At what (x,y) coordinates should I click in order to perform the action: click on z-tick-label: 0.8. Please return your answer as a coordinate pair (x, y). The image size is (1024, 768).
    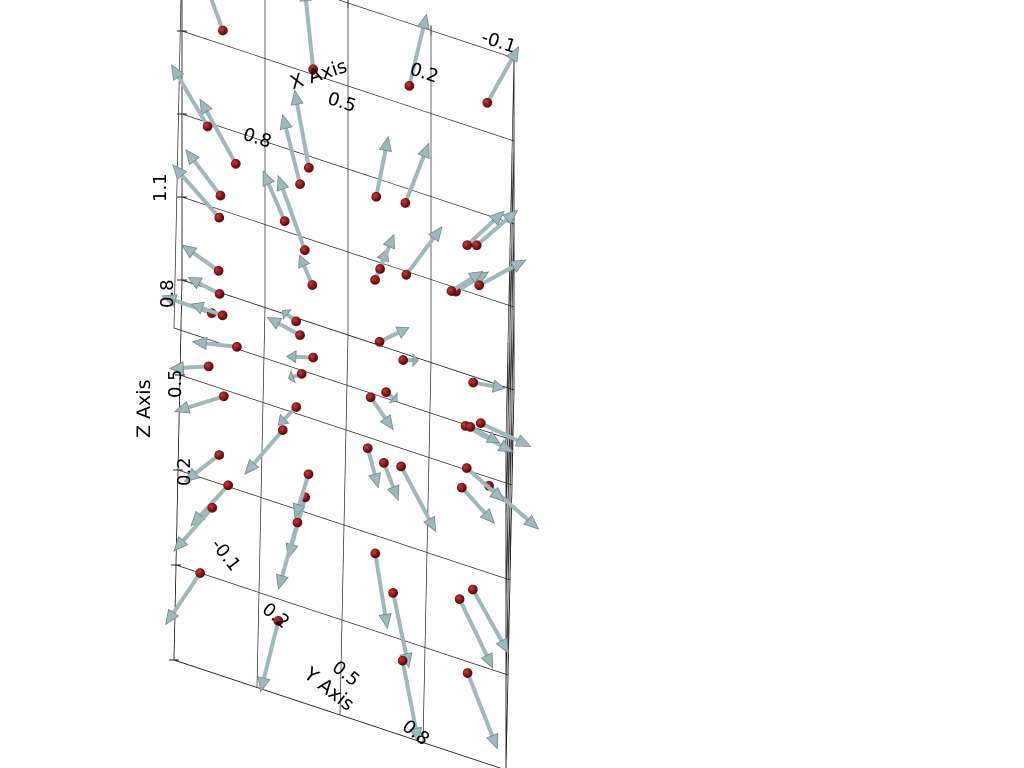
    Looking at the image, I should click on (167, 293).